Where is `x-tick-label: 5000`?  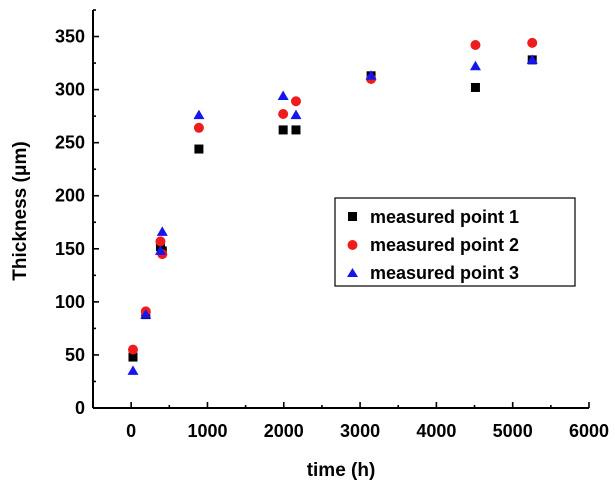 x-tick-label: 5000 is located at coordinates (513, 431).